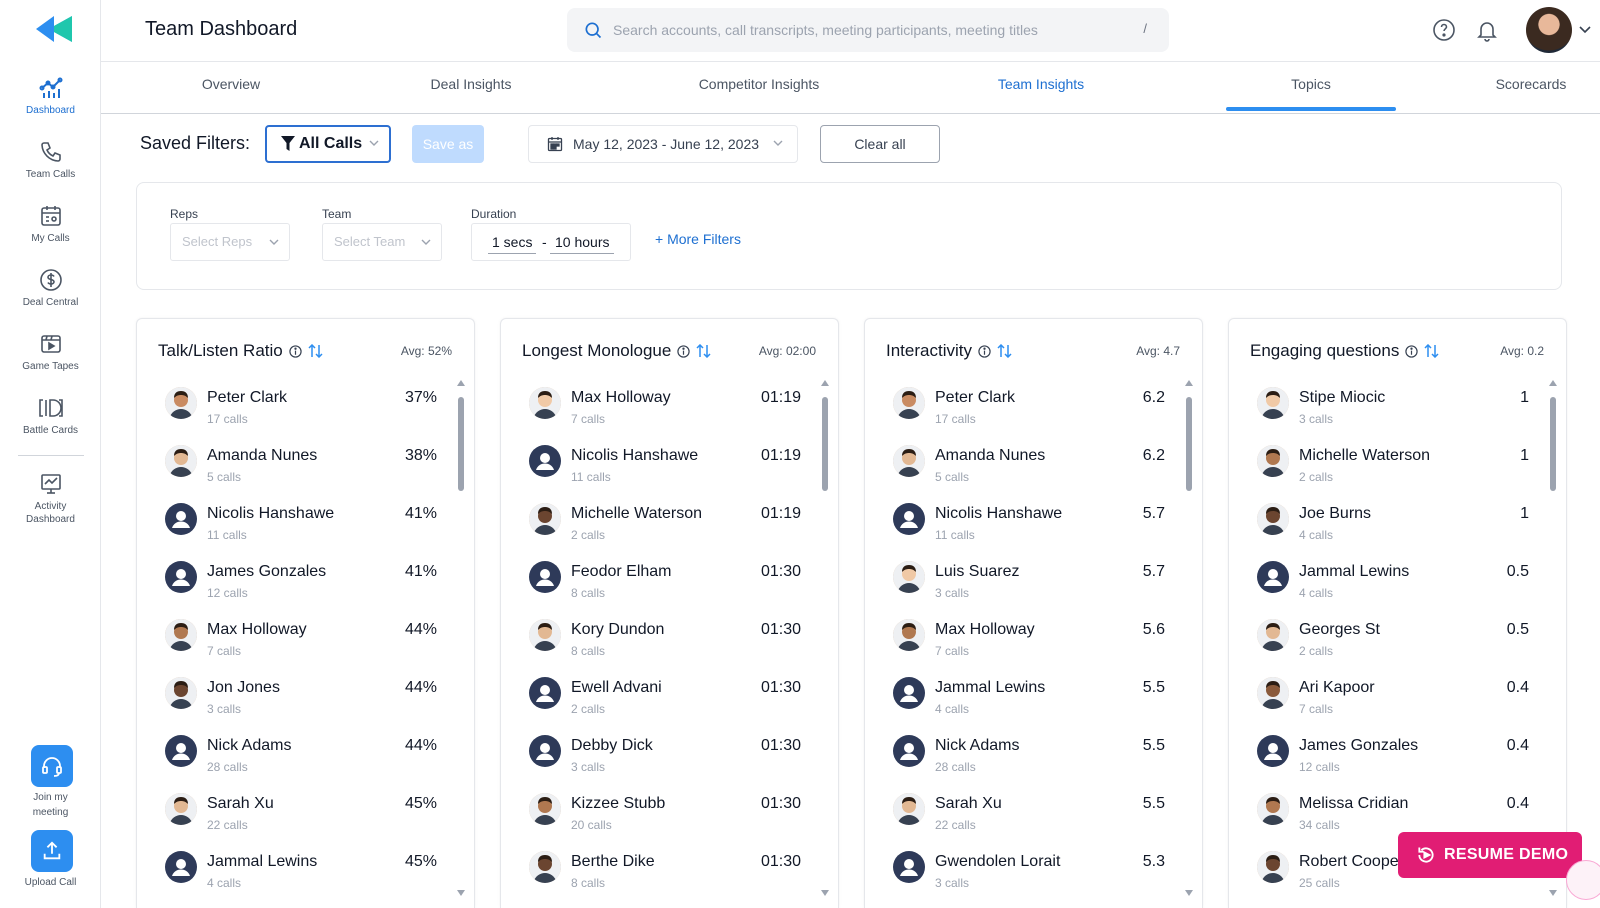 The image size is (1600, 908). I want to click on rep-row: Jammal Lewins 4 calls 5.5, so click(1029, 700).